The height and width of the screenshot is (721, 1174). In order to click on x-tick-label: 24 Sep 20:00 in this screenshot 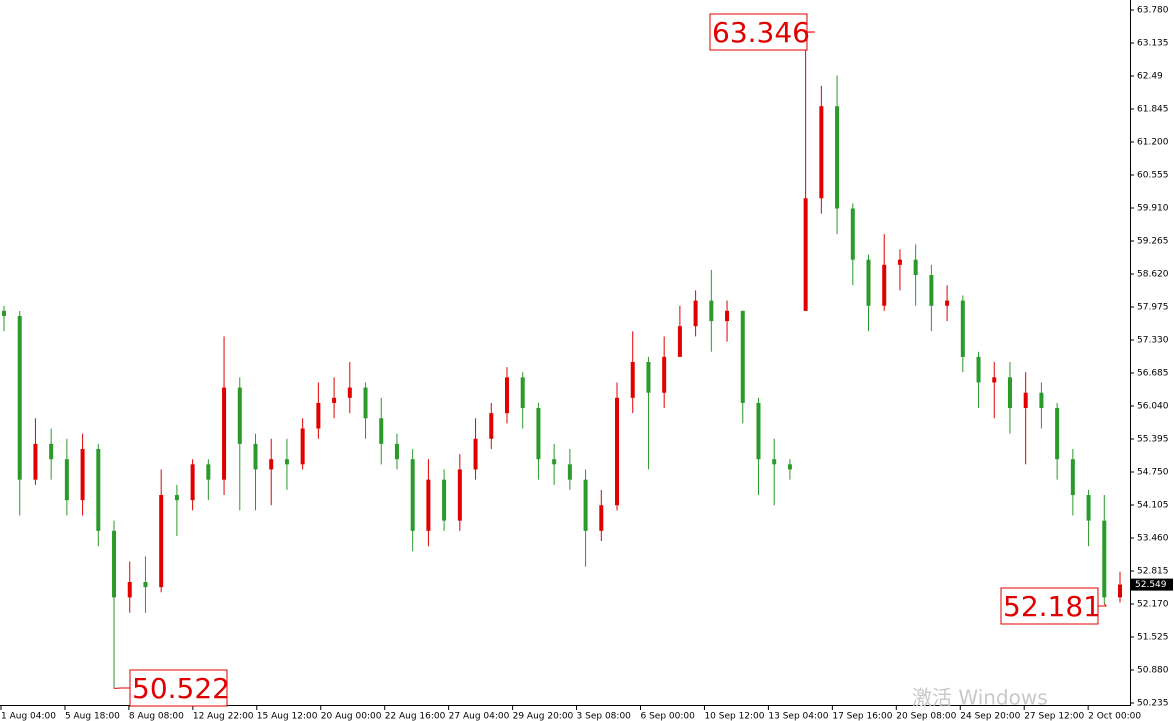, I will do `click(990, 716)`.